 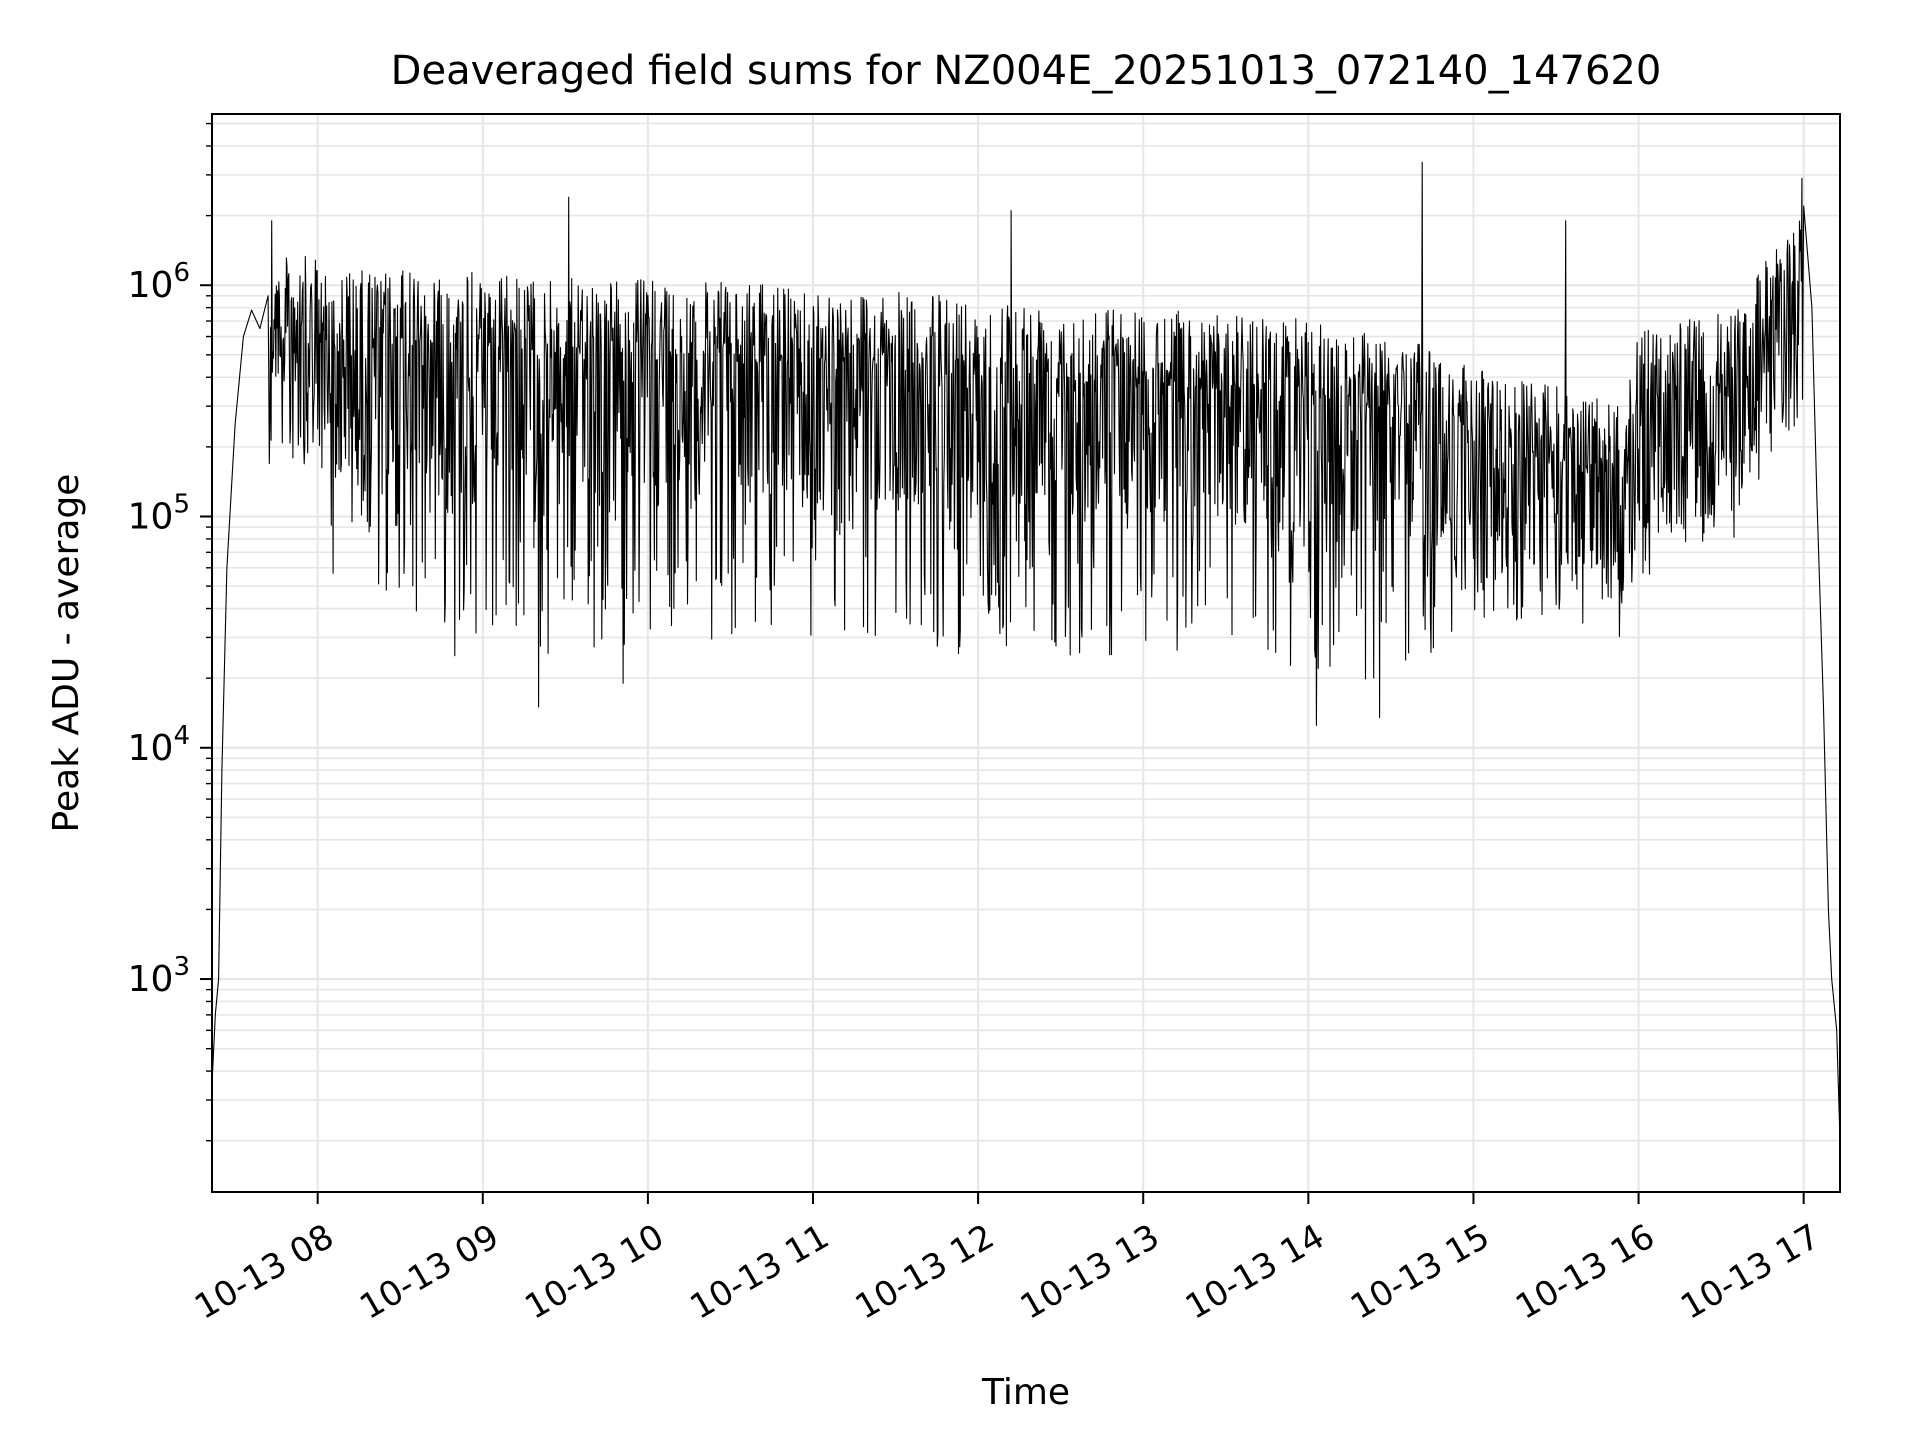 What do you see at coordinates (1420, 1272) in the screenshot?
I see `x-tick-label: 10-13 15` at bounding box center [1420, 1272].